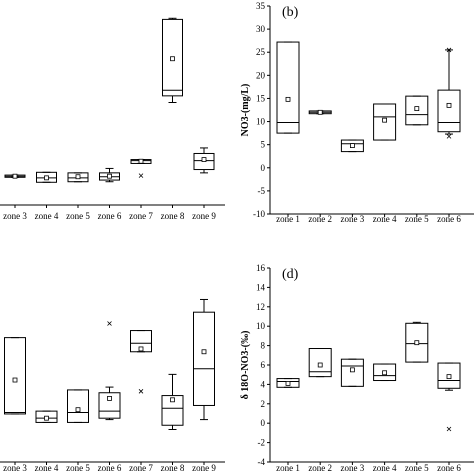 This screenshot has height=474, width=474. What do you see at coordinates (245, 110) in the screenshot?
I see `y-axis-label: NO3-(mg/L)` at bounding box center [245, 110].